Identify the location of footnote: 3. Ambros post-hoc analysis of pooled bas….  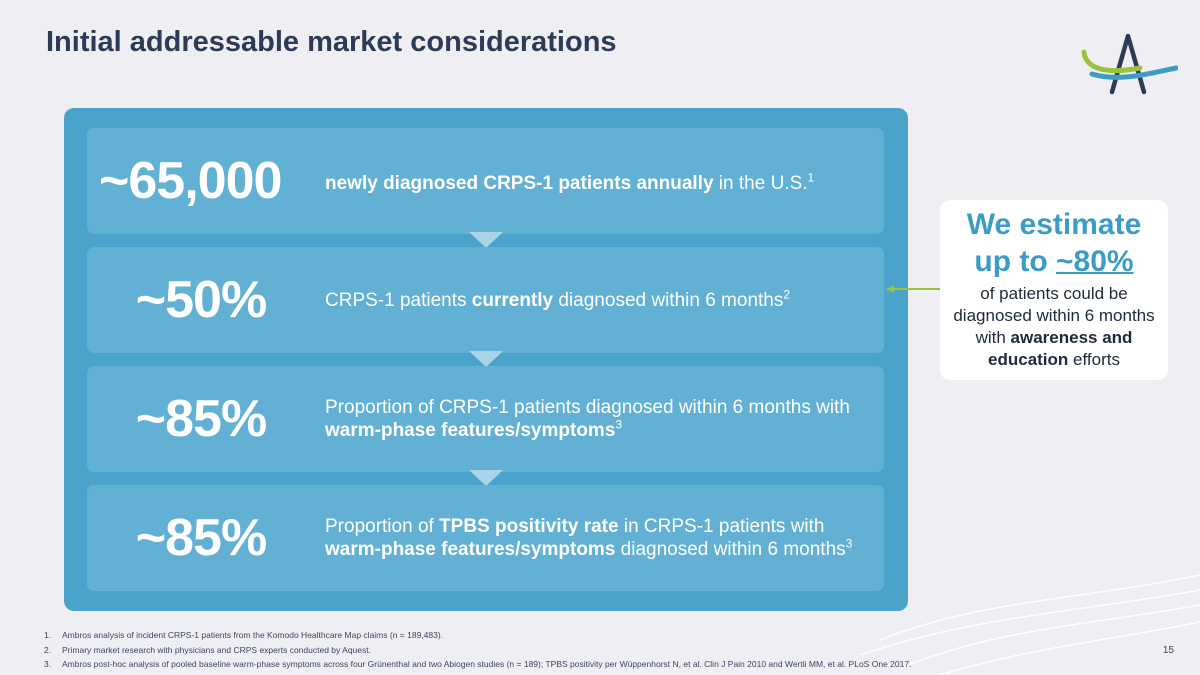
(544, 664).